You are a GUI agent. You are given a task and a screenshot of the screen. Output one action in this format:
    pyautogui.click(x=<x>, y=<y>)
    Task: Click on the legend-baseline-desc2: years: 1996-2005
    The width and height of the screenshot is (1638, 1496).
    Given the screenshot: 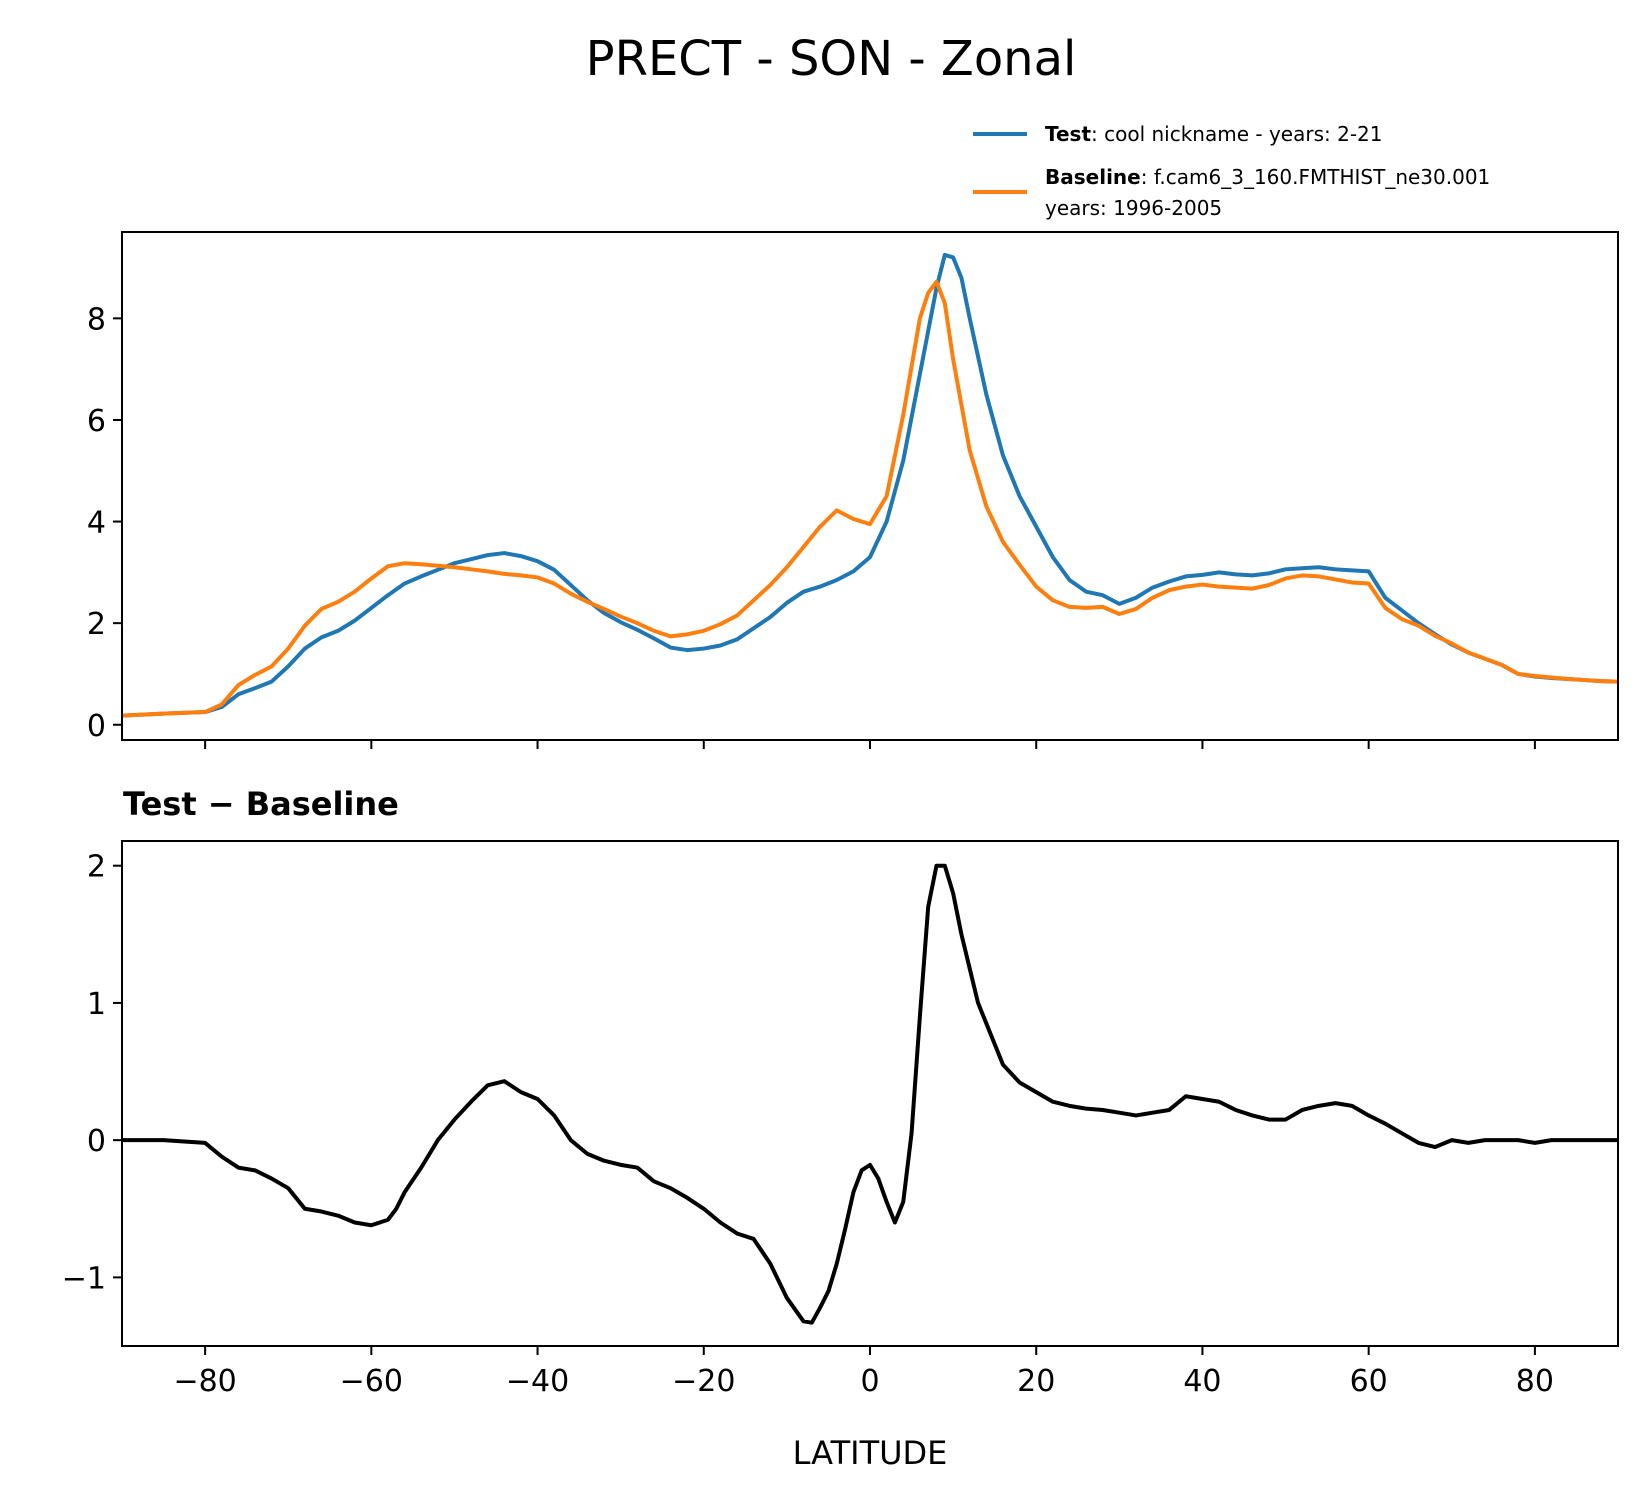 What is the action you would take?
    pyautogui.click(x=1133, y=208)
    